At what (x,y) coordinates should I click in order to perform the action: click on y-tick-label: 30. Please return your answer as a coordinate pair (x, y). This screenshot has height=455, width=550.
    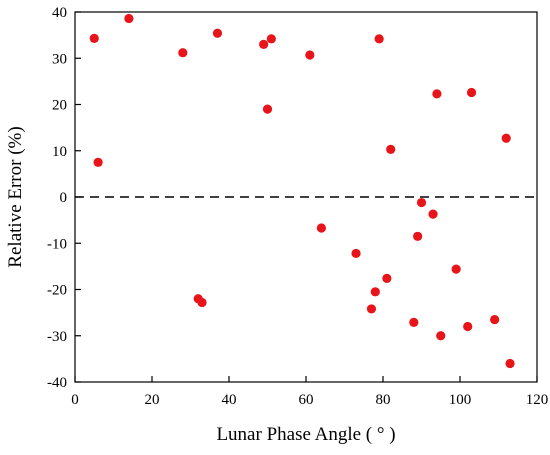
    Looking at the image, I should click on (59, 59).